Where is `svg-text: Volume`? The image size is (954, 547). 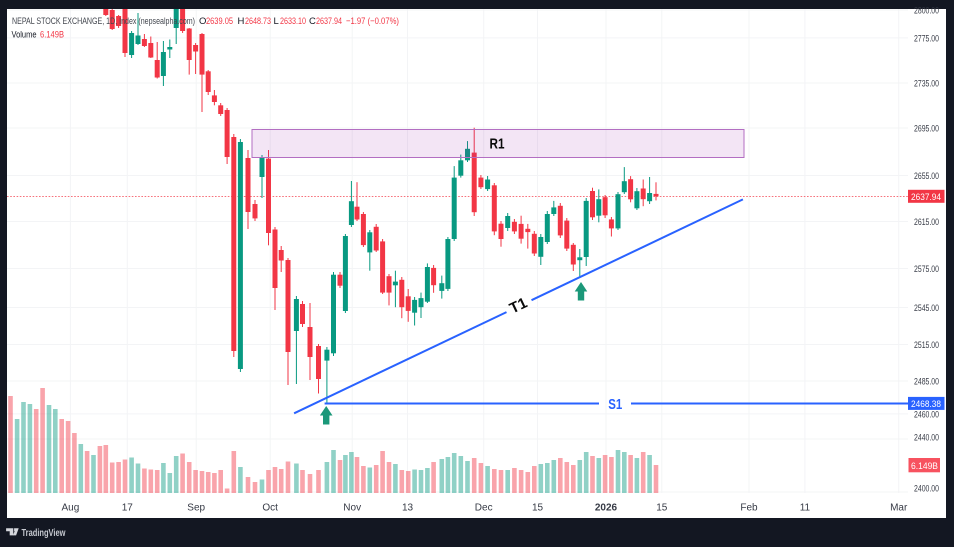
svg-text: Volume is located at coordinates (24, 34).